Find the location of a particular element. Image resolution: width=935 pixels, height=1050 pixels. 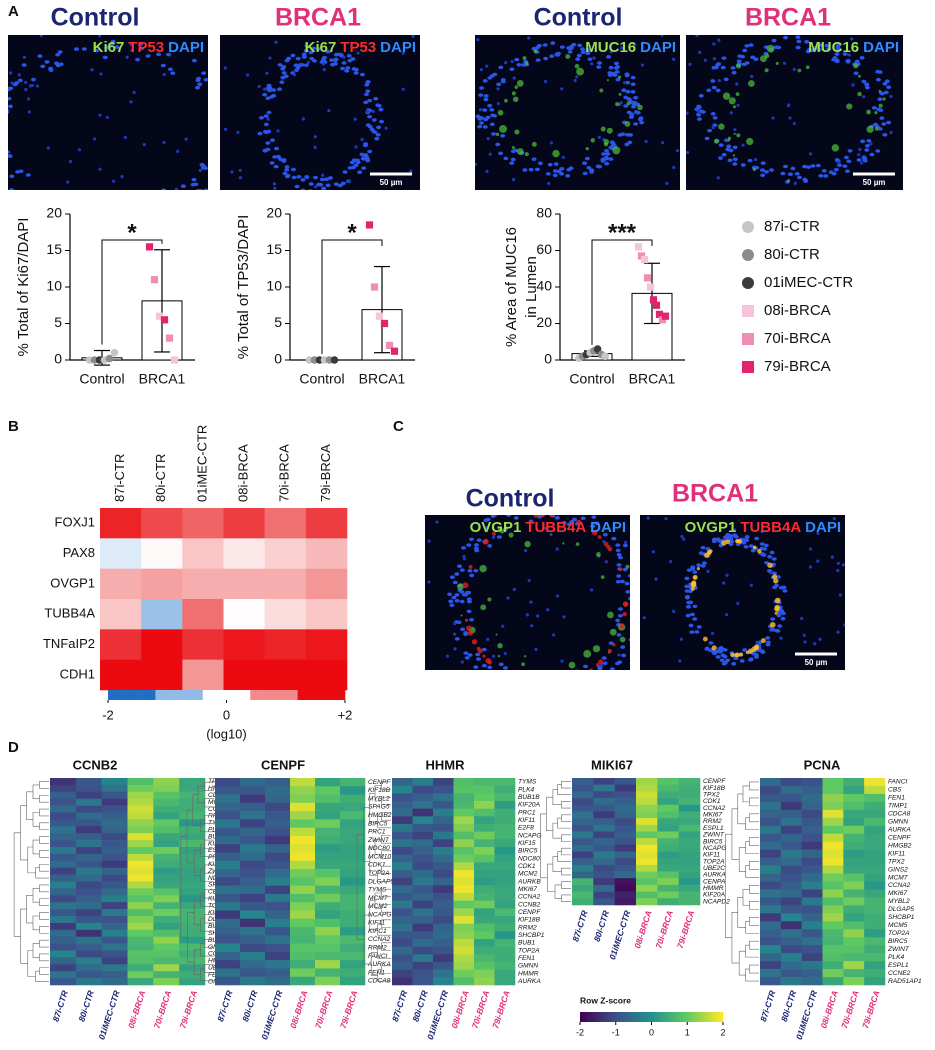

y-tick-label: 15 is located at coordinates (54, 249).